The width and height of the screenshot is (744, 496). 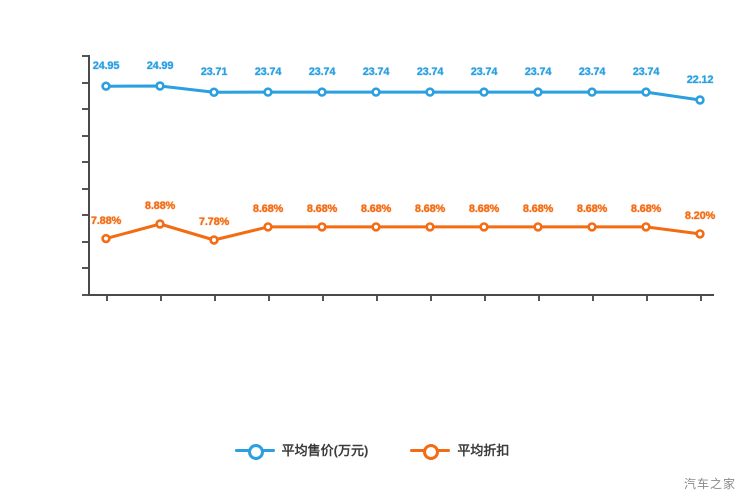 What do you see at coordinates (89, 175) in the screenshot?
I see `y-axis` at bounding box center [89, 175].